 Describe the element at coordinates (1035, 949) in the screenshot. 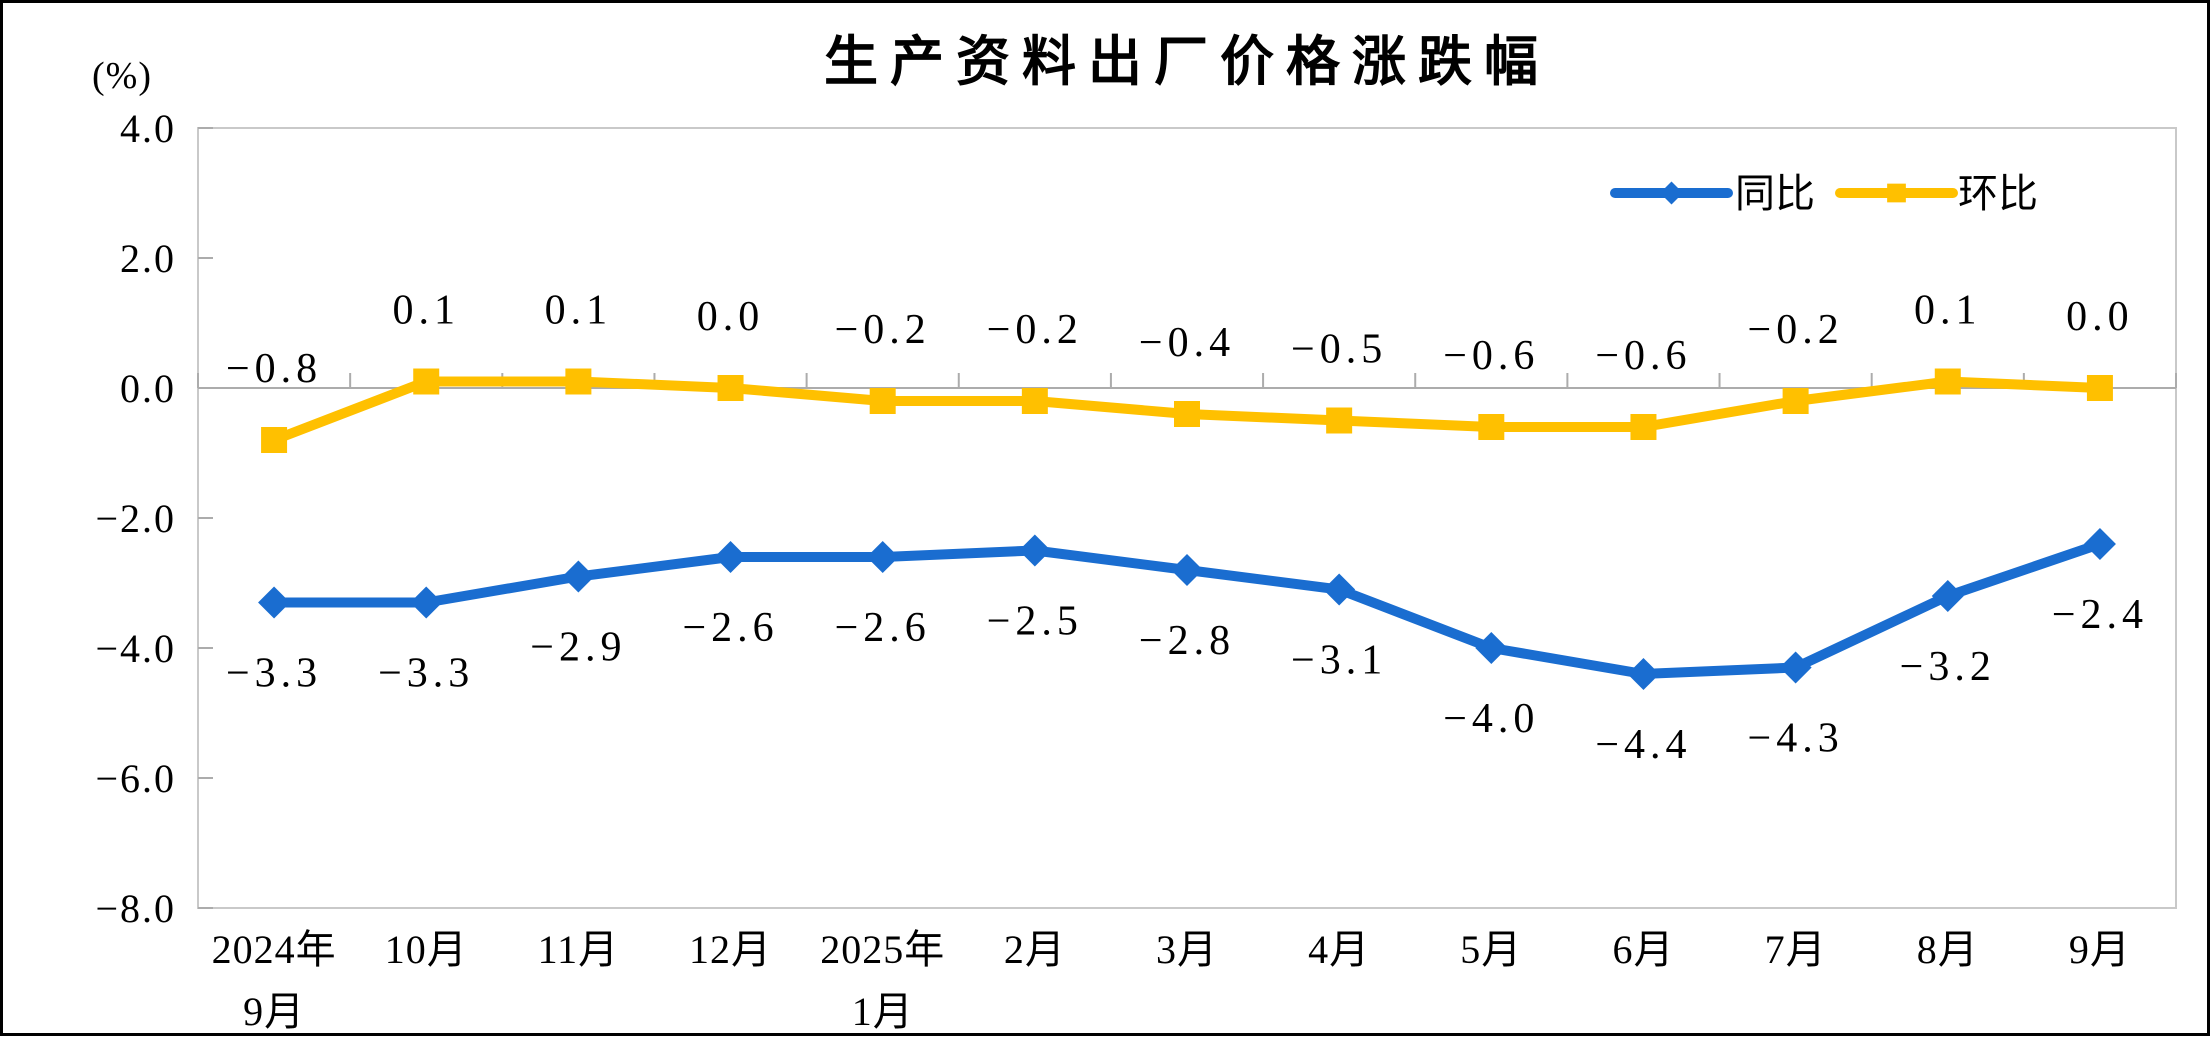

I see `x-axis-tick-label: 2月` at that location.